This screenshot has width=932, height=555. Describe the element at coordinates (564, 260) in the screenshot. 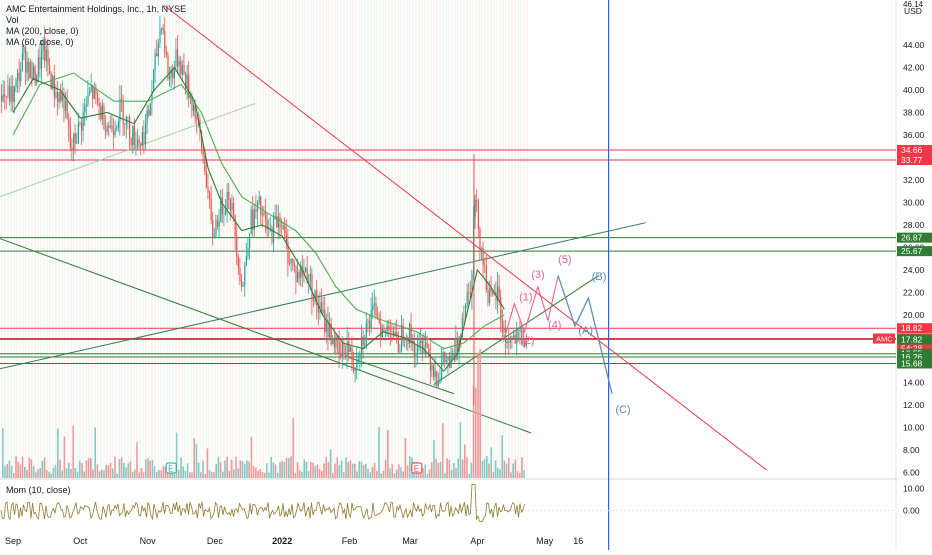

I see `wave-label: (5)` at that location.